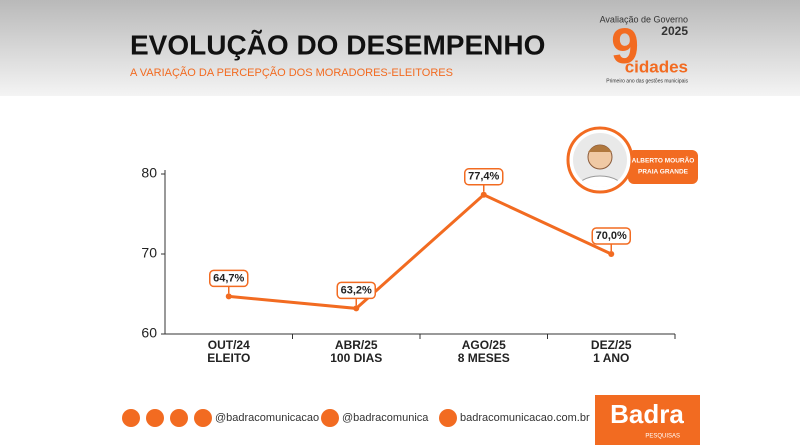 Image resolution: width=800 pixels, height=445 pixels. I want to click on badge-year: 2025, so click(674, 31).